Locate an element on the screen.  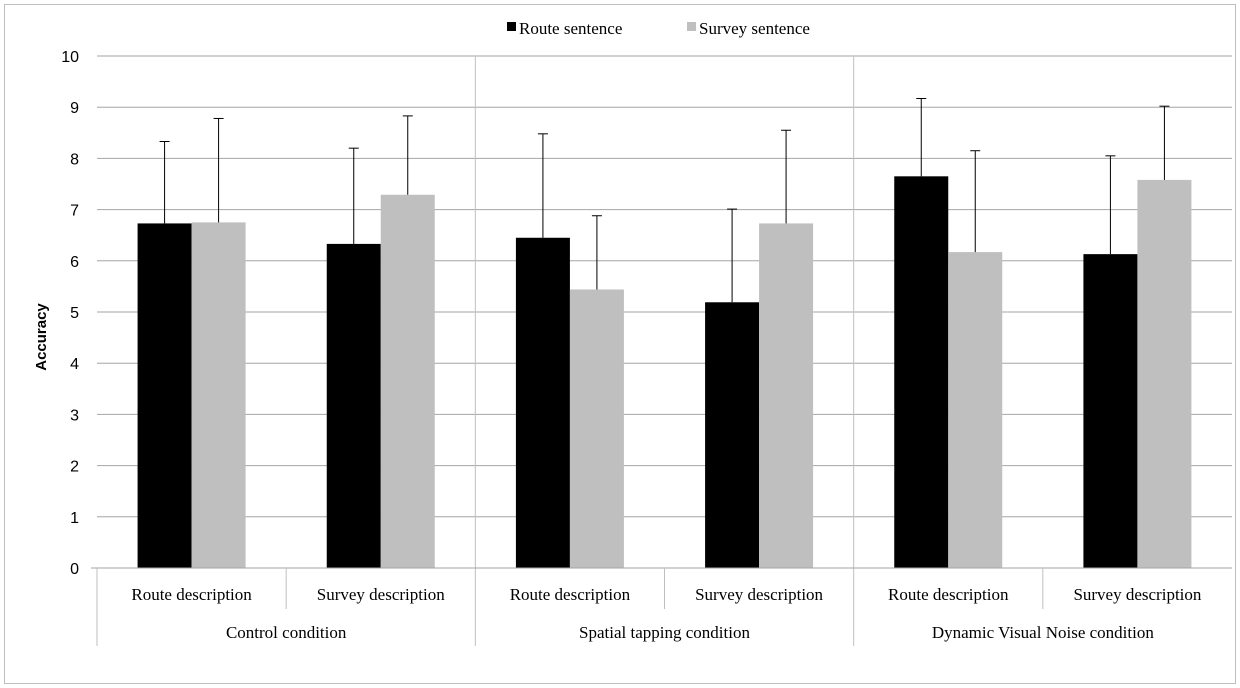
legend-swatch-survey is located at coordinates (691, 26).